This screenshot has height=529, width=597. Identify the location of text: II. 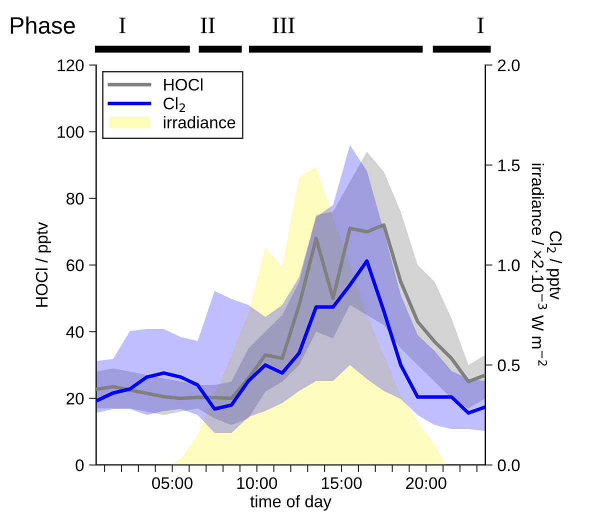
(207, 26).